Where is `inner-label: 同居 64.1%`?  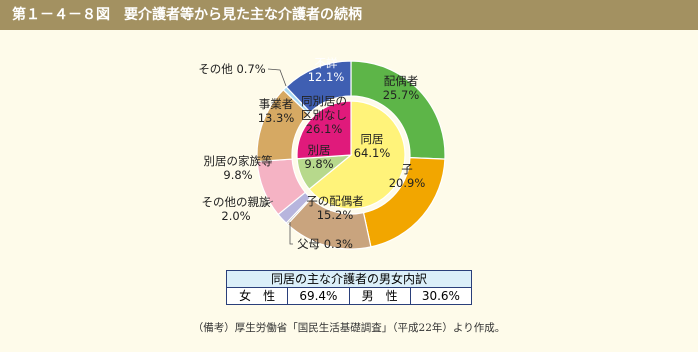 inner-label: 同居 64.1% is located at coordinates (372, 146).